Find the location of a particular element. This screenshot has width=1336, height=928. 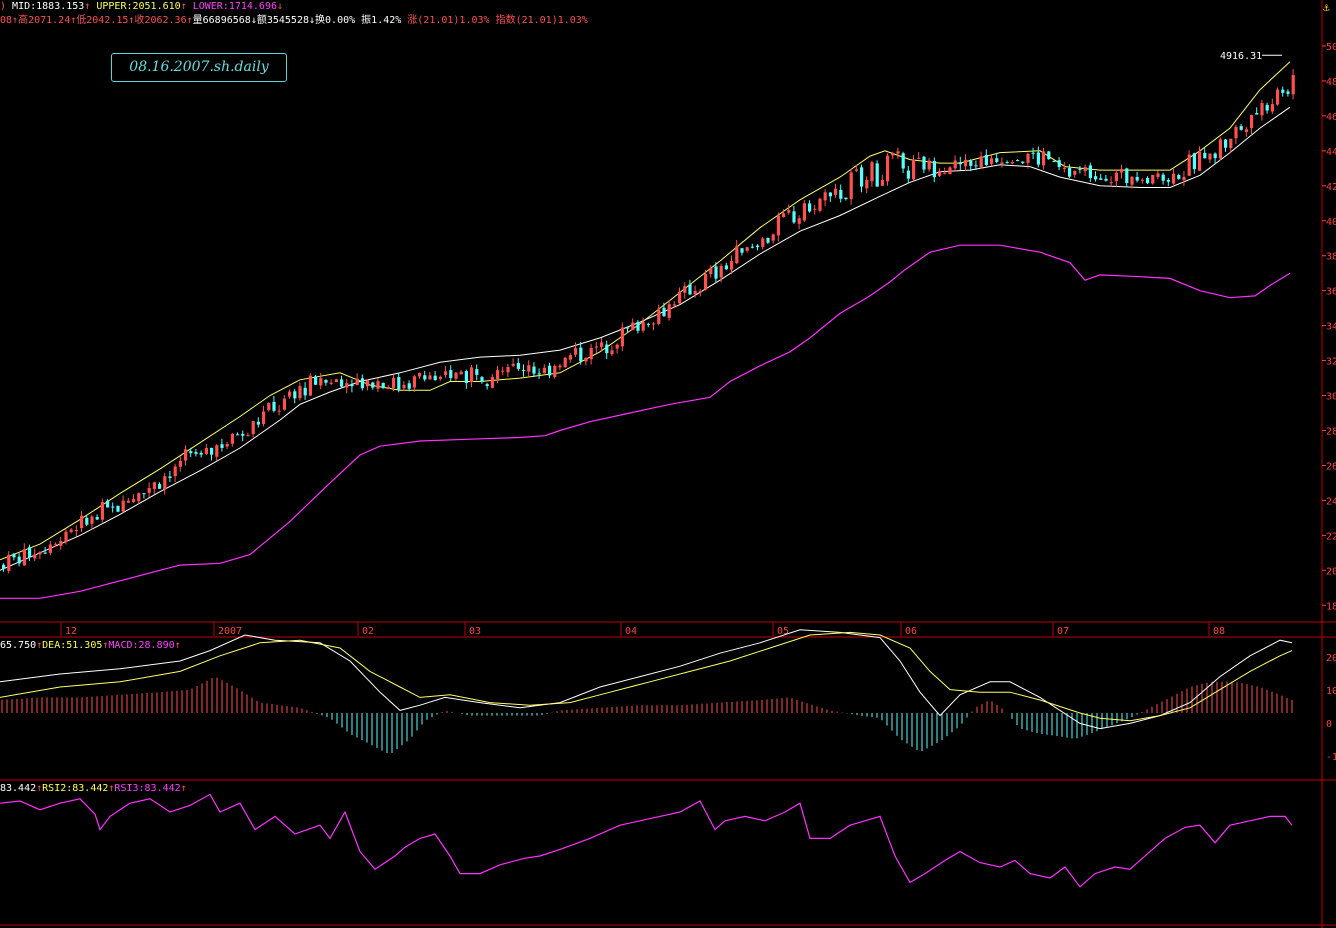

price-tick-label: 30 is located at coordinates (1331, 397).